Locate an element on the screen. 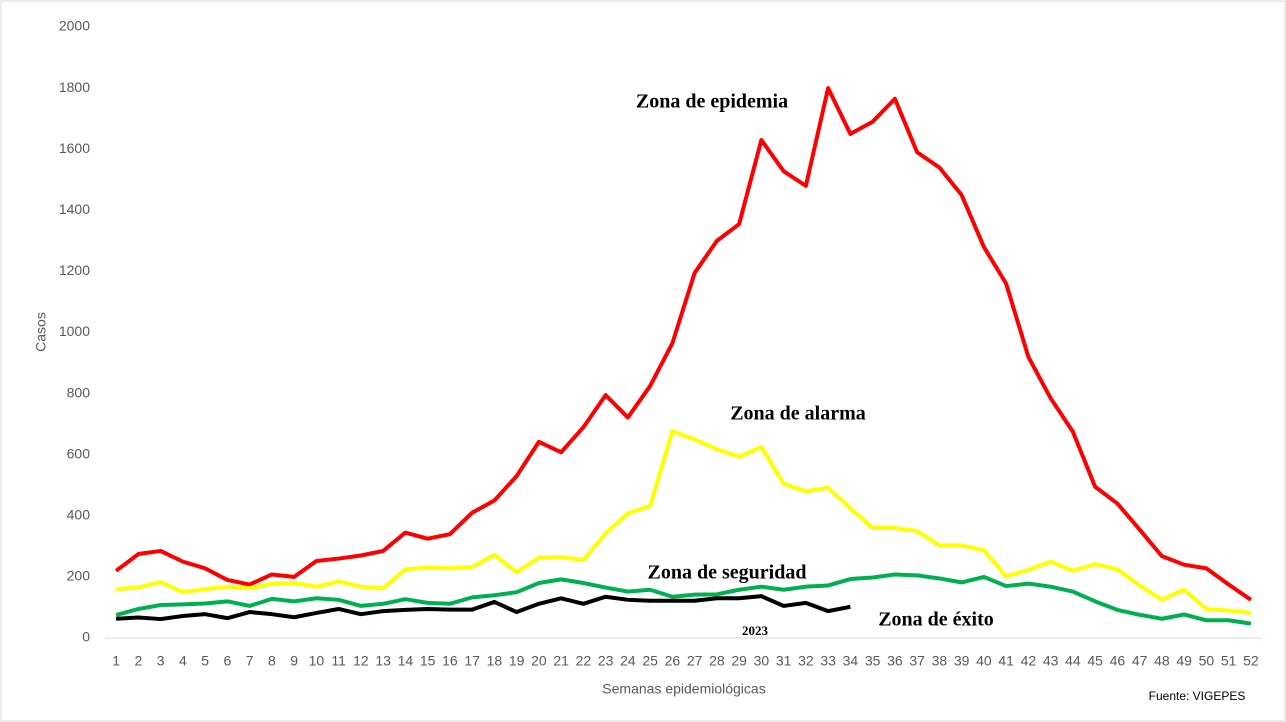 Image resolution: width=1286 pixels, height=722 pixels. x-tick-label: 35 is located at coordinates (873, 661).